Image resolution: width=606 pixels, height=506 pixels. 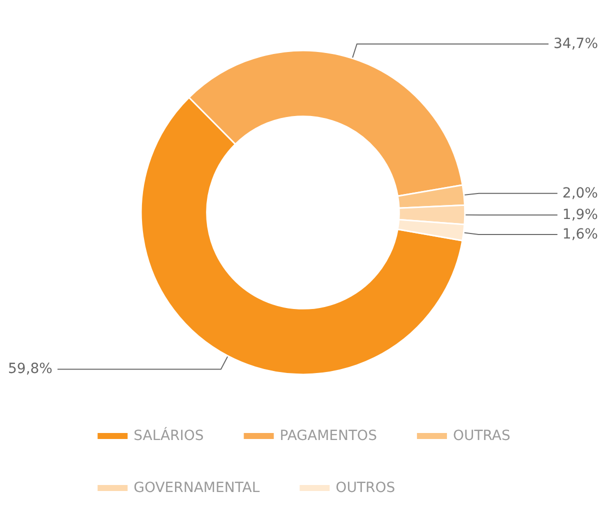 What do you see at coordinates (329, 436) in the screenshot?
I see `legend-label: PAGAMENTOS` at bounding box center [329, 436].